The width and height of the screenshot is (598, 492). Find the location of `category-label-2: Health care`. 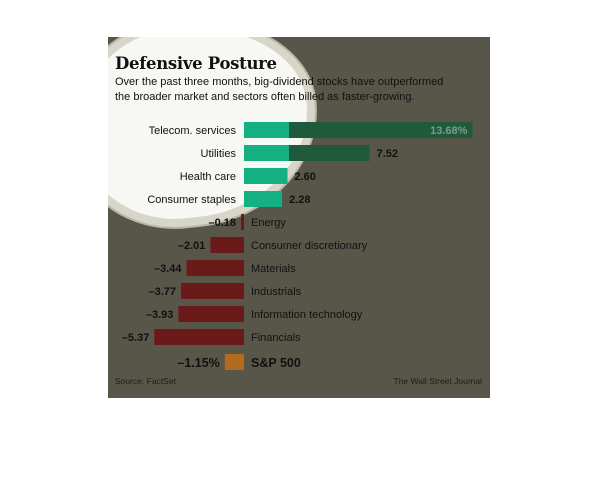

category-label-2: Health care is located at coordinates (208, 177).